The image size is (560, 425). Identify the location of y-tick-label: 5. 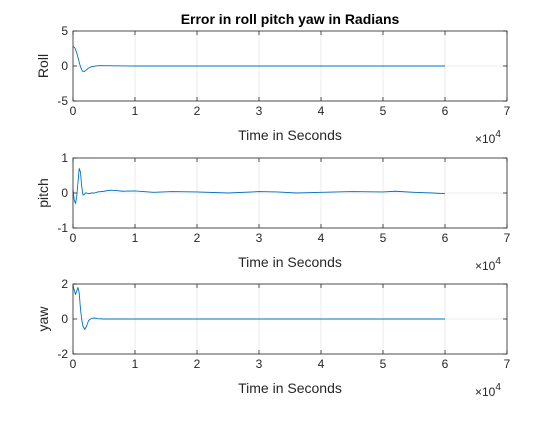
(64, 31).